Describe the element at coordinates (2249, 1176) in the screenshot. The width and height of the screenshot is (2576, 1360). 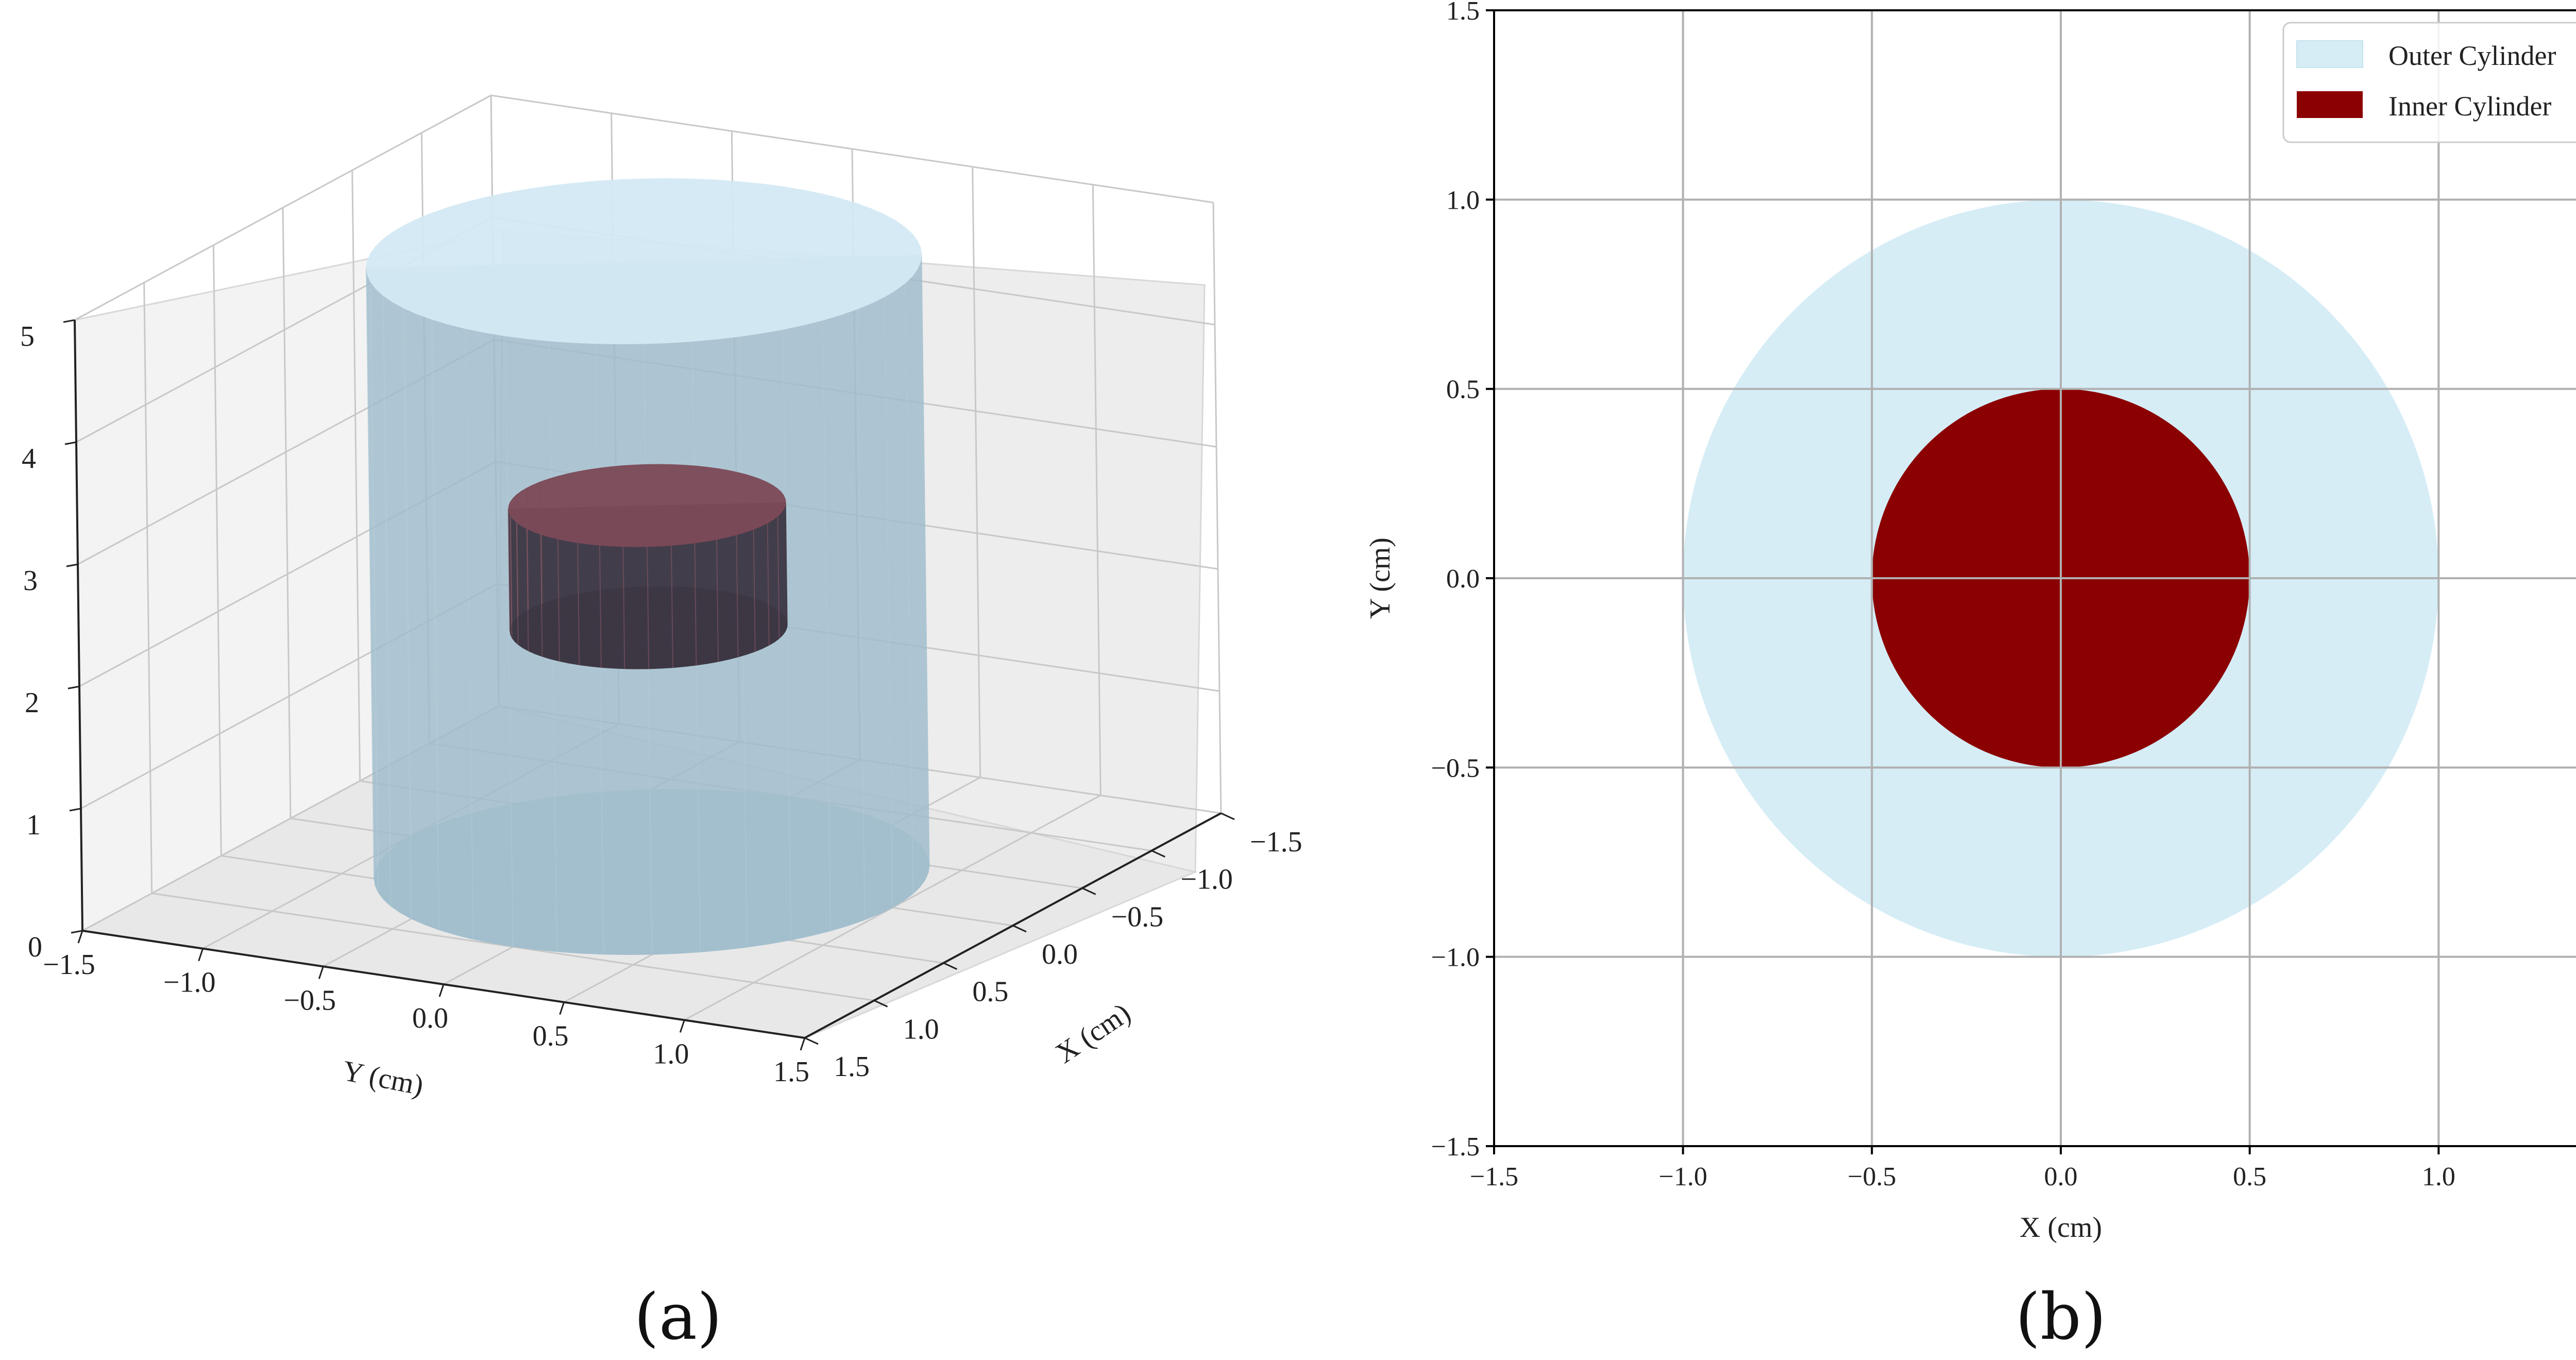
I see `x-tick-label: 0.5` at that location.